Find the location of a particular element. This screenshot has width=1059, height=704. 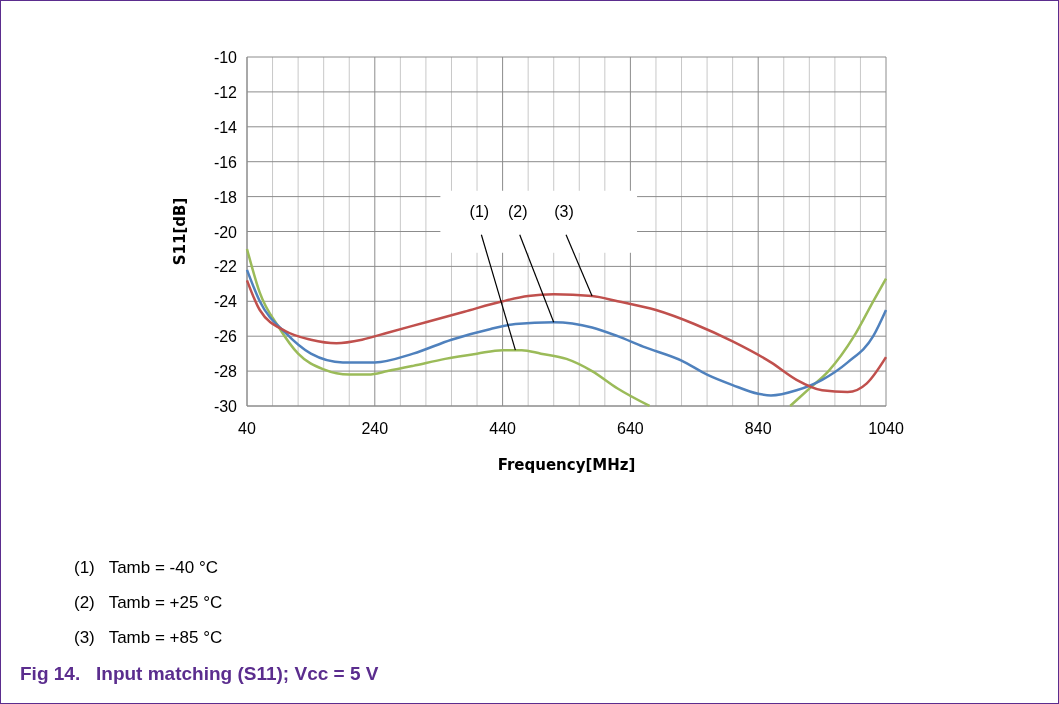

y-tick-label: -14 is located at coordinates (225, 127).